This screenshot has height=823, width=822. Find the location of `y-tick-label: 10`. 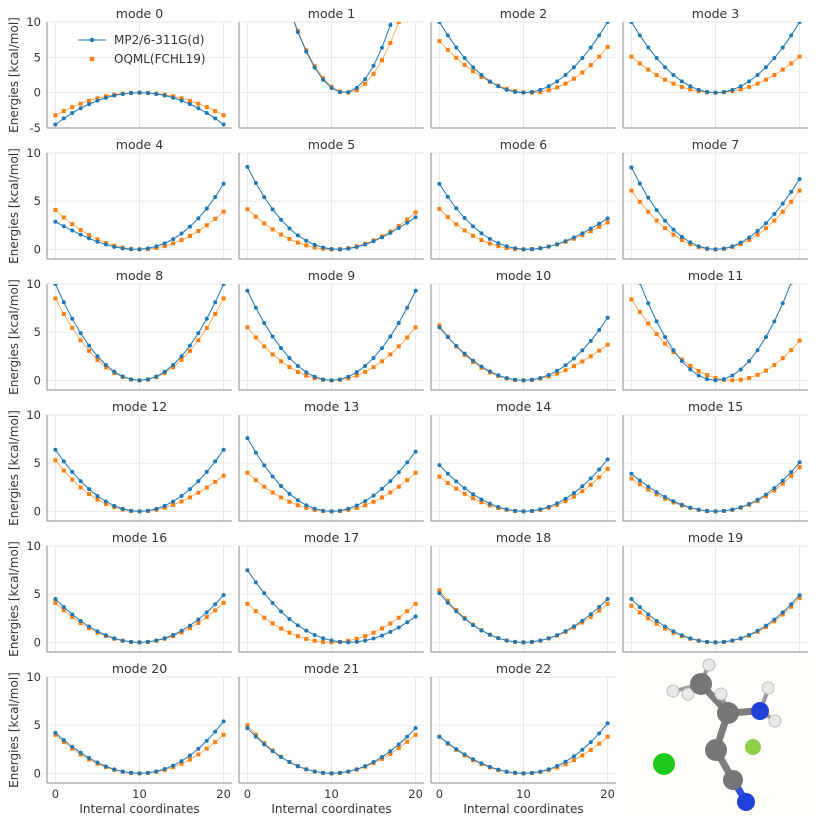

y-tick-label: 10 is located at coordinates (33, 284).